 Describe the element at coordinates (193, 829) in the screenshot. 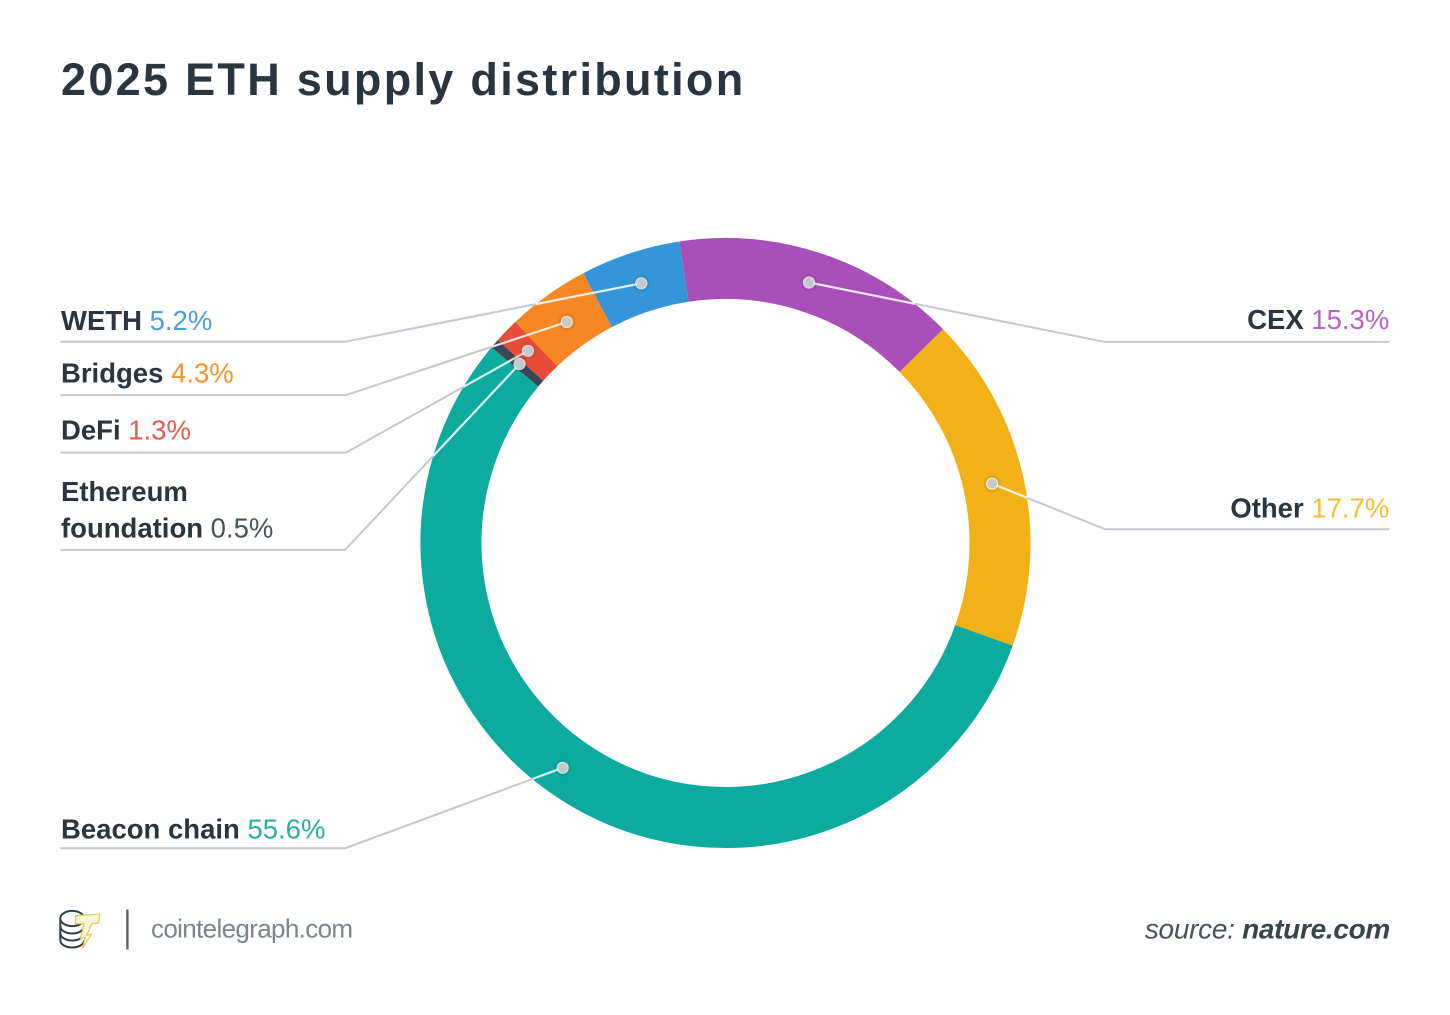

I see `svg-text: Beacon chain 55.6%` at that location.